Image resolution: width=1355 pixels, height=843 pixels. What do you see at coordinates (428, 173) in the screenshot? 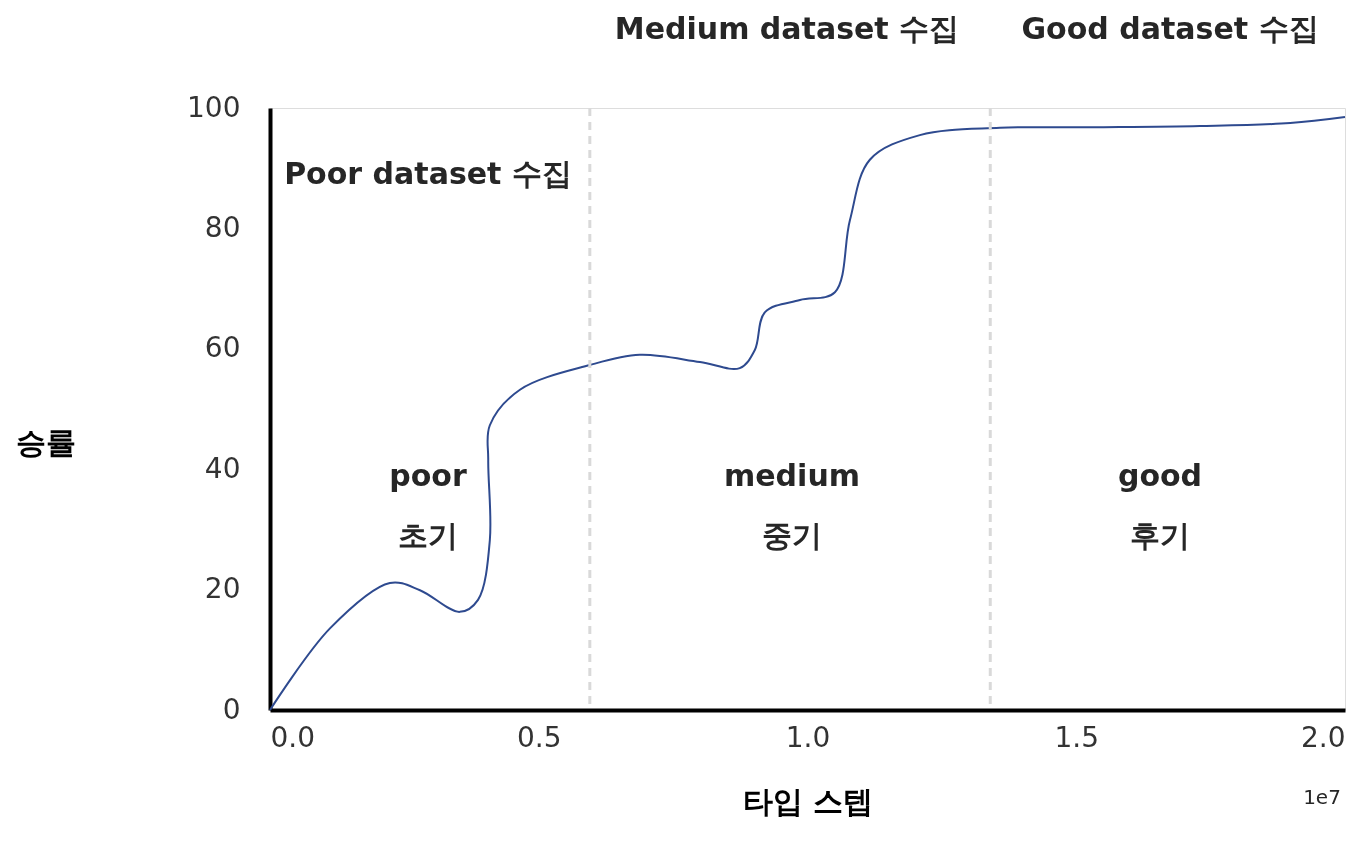
I see `annotation: Poor dataset 수집` at bounding box center [428, 173].